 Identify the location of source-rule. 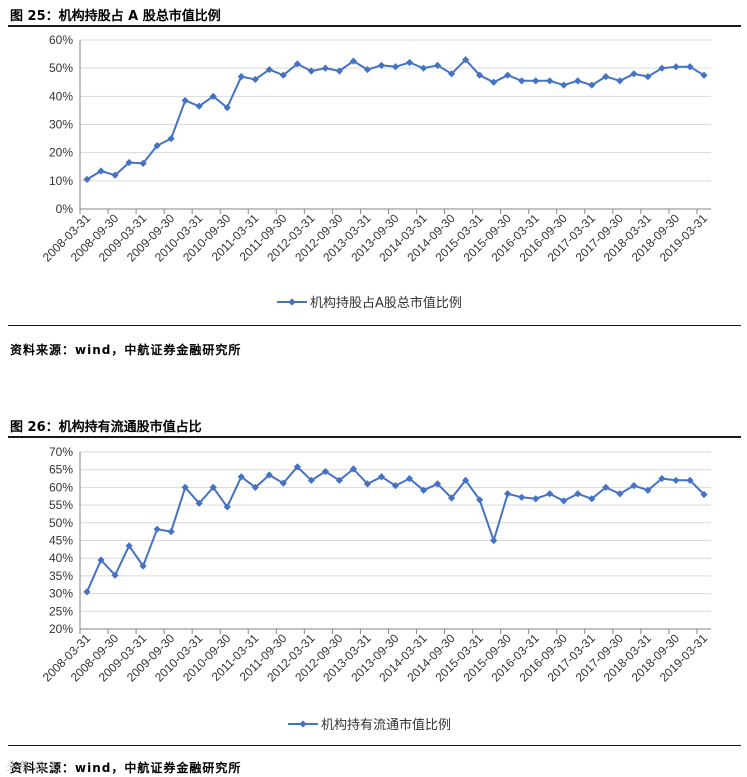
(374, 325).